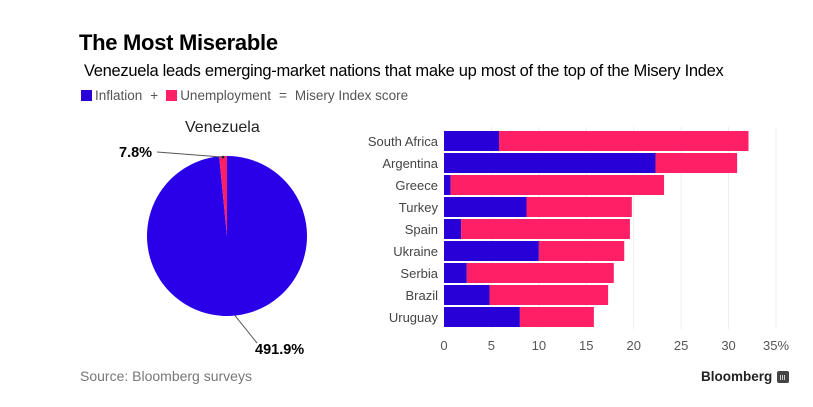  Describe the element at coordinates (222, 127) in the screenshot. I see `pie-title: Venezuela` at that location.